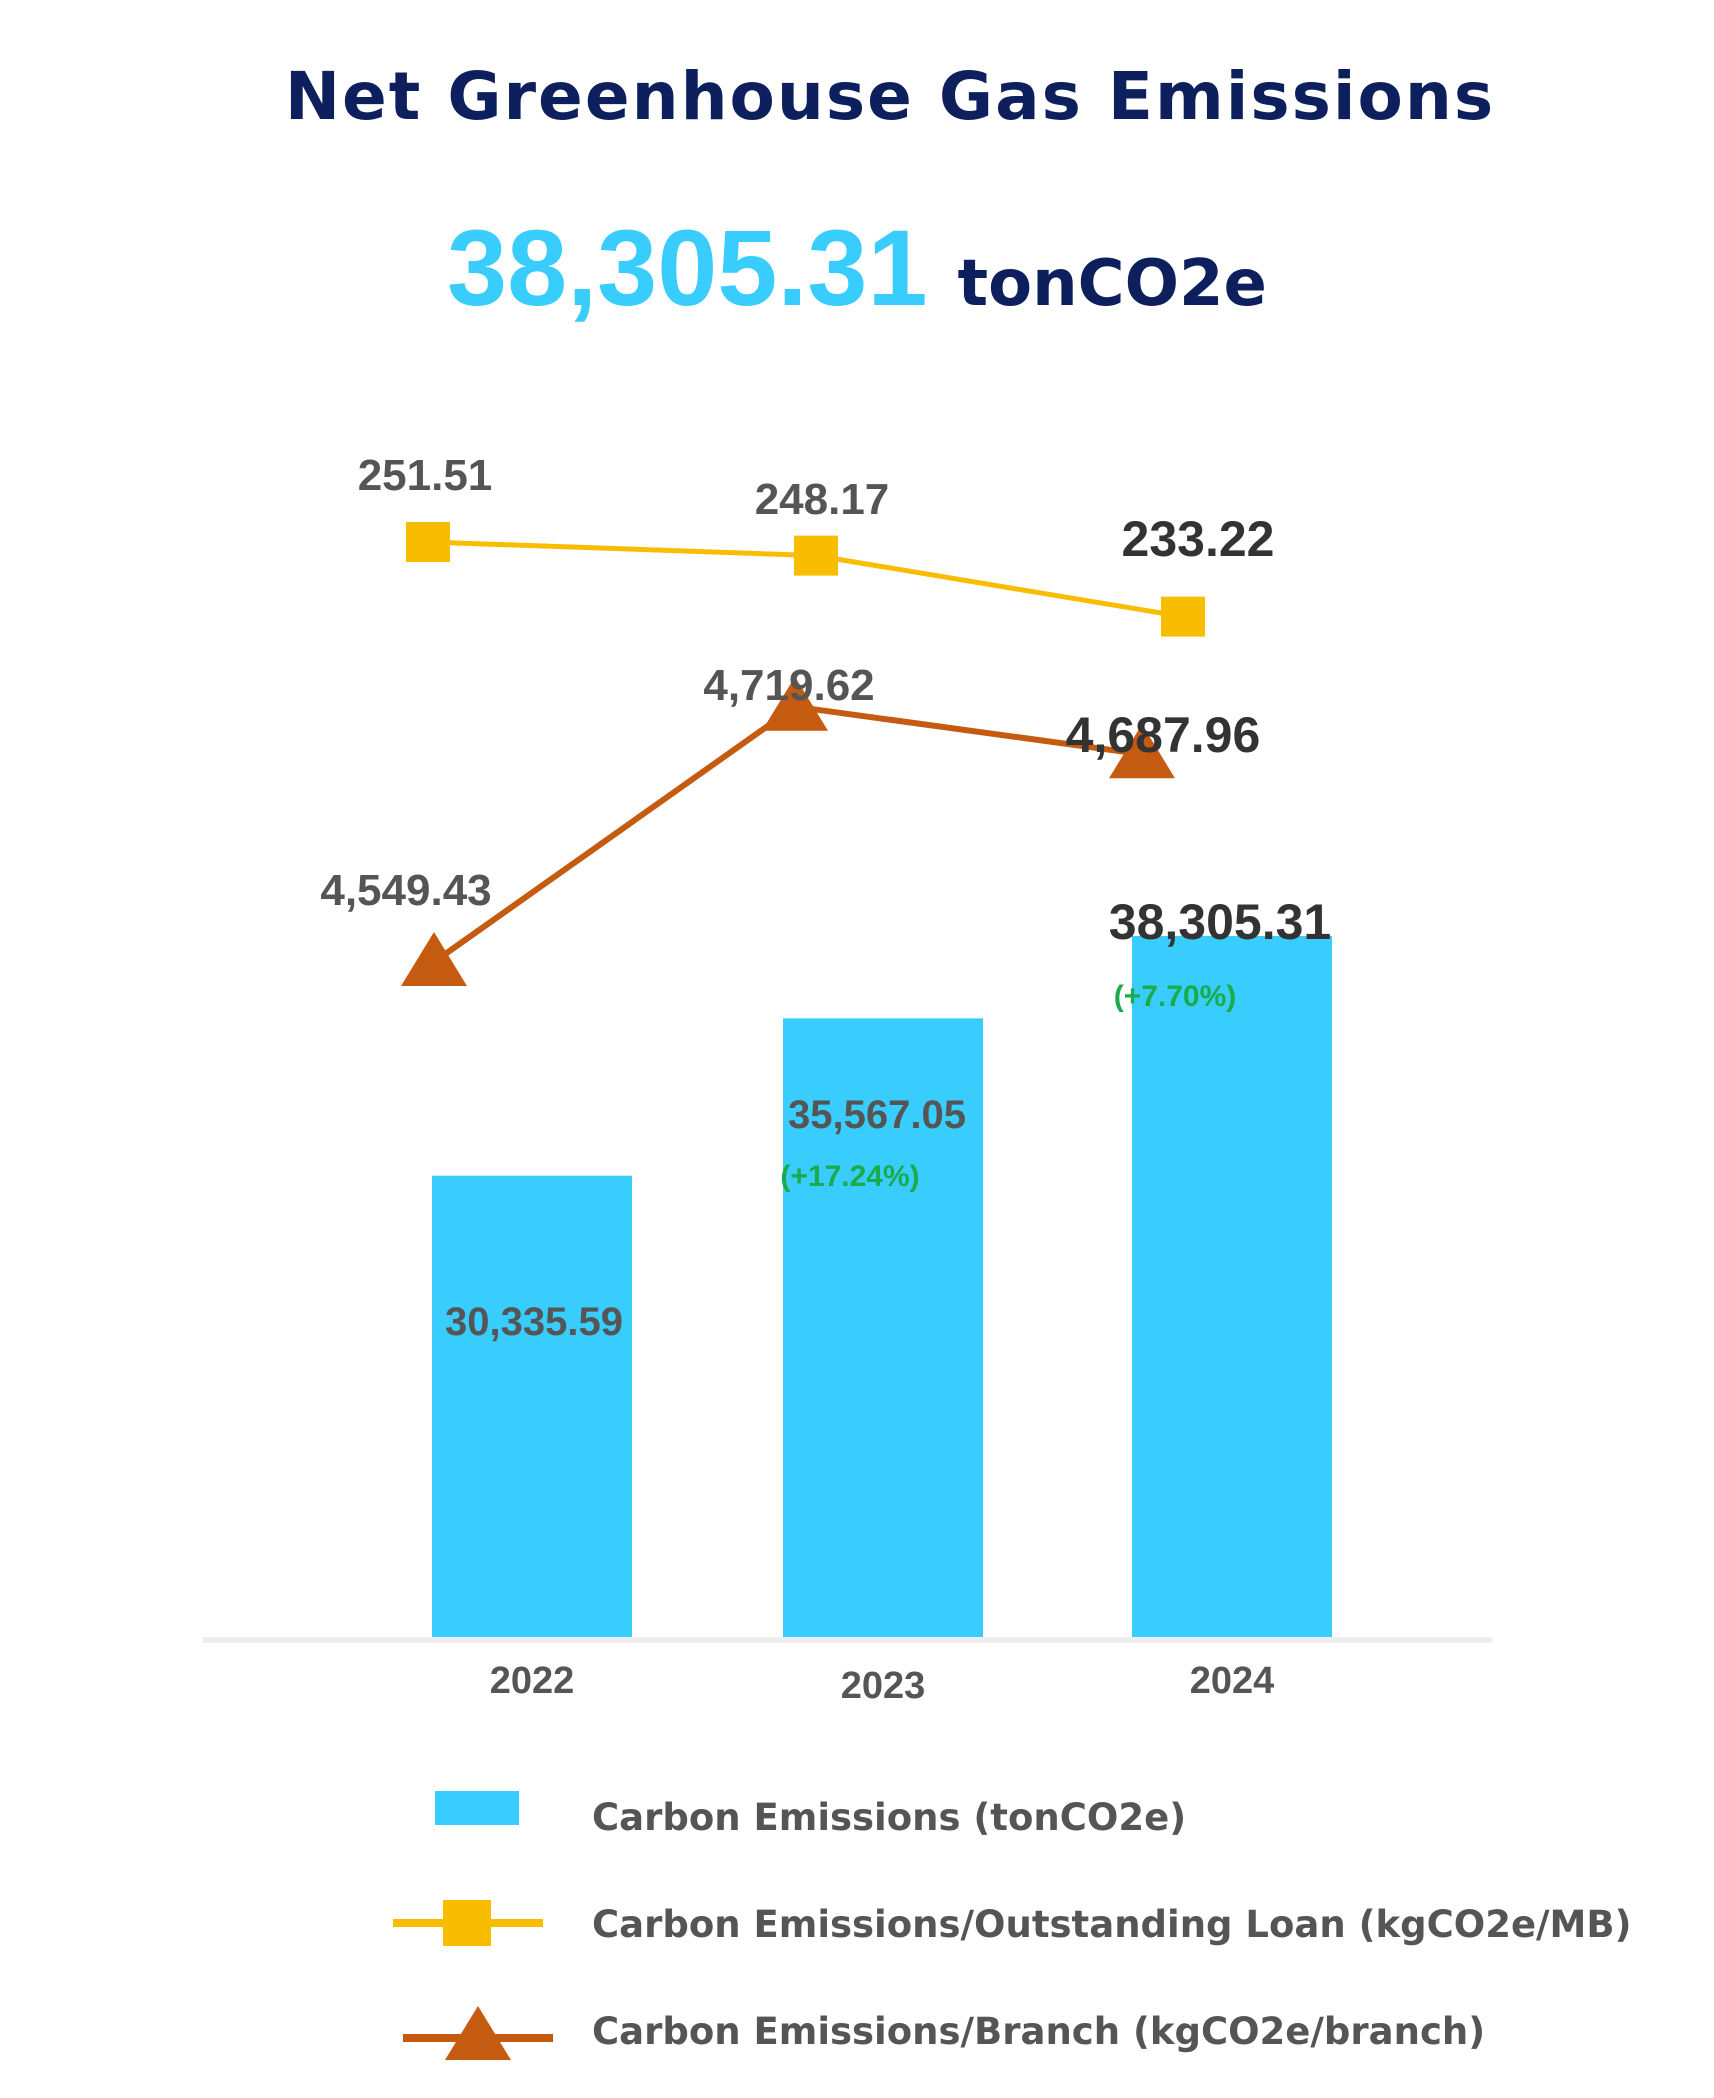  I want to click on loan-value-label: 233.22, so click(1198, 539).